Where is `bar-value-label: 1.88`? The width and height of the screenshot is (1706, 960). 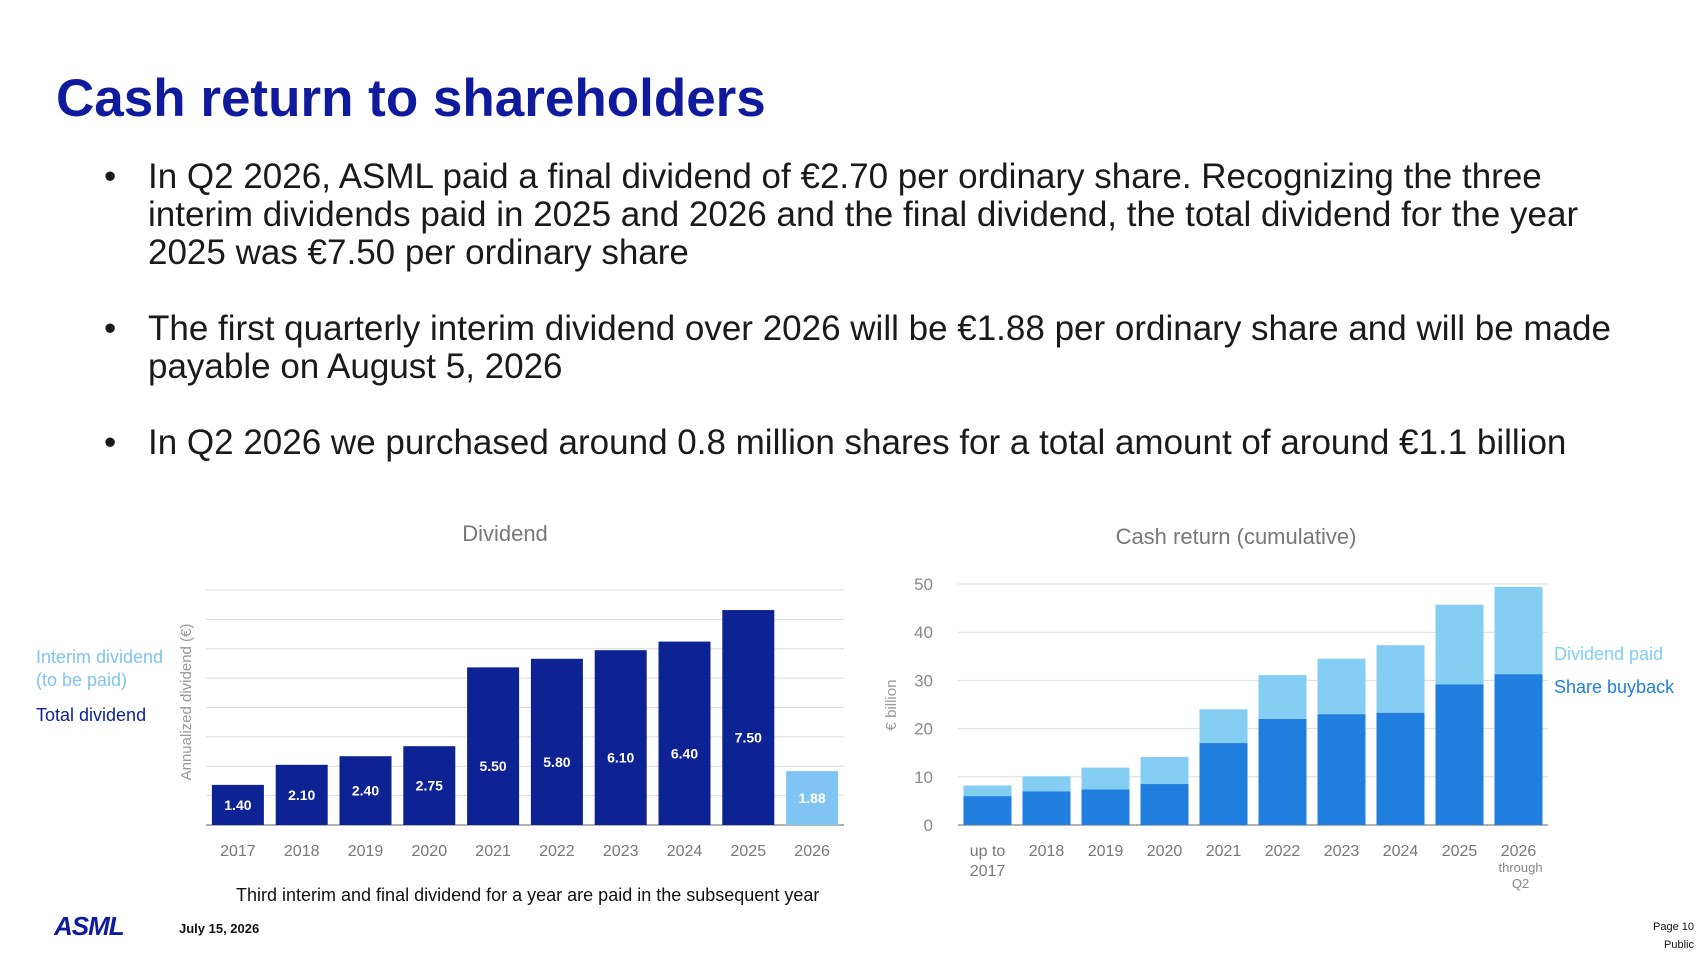 bar-value-label: 1.88 is located at coordinates (811, 798).